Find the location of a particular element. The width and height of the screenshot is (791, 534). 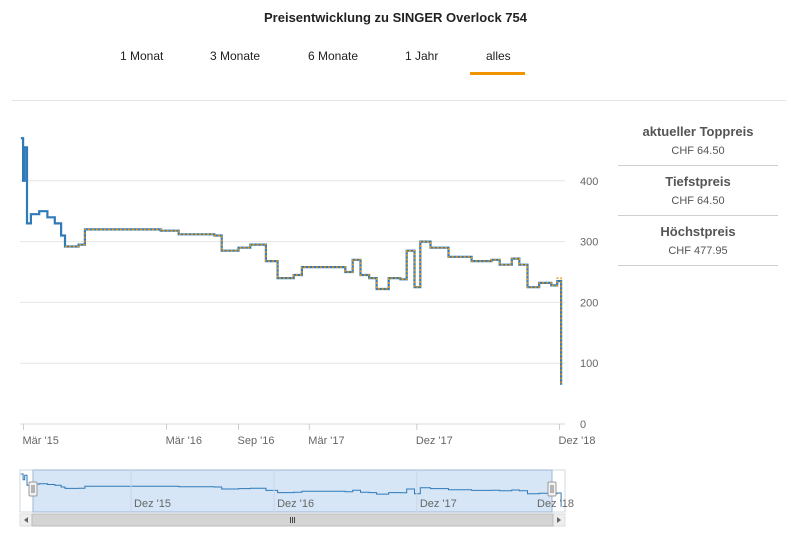

lowest-price-block: Tiefstpreis CHF 64.50 is located at coordinates (698, 191).